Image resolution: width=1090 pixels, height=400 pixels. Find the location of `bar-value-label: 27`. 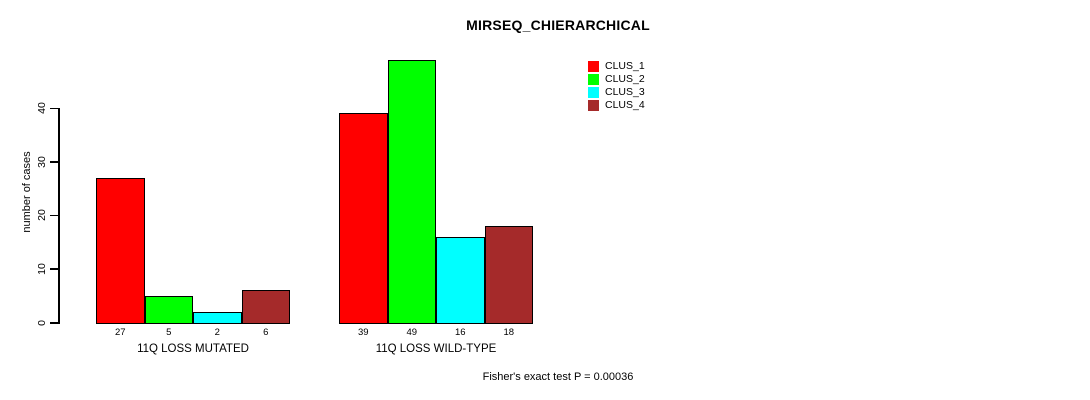

bar-value-label: 27 is located at coordinates (120, 332).